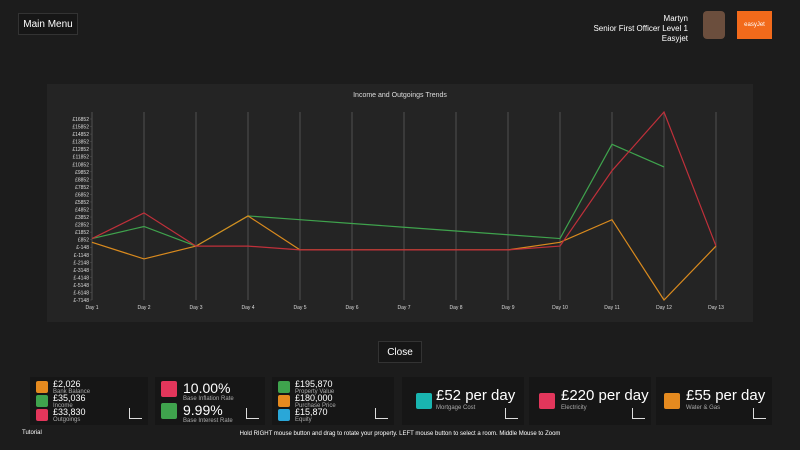 The height and width of the screenshot is (450, 800). What do you see at coordinates (476, 395) in the screenshot?
I see `cost-amount: £52 per day` at bounding box center [476, 395].